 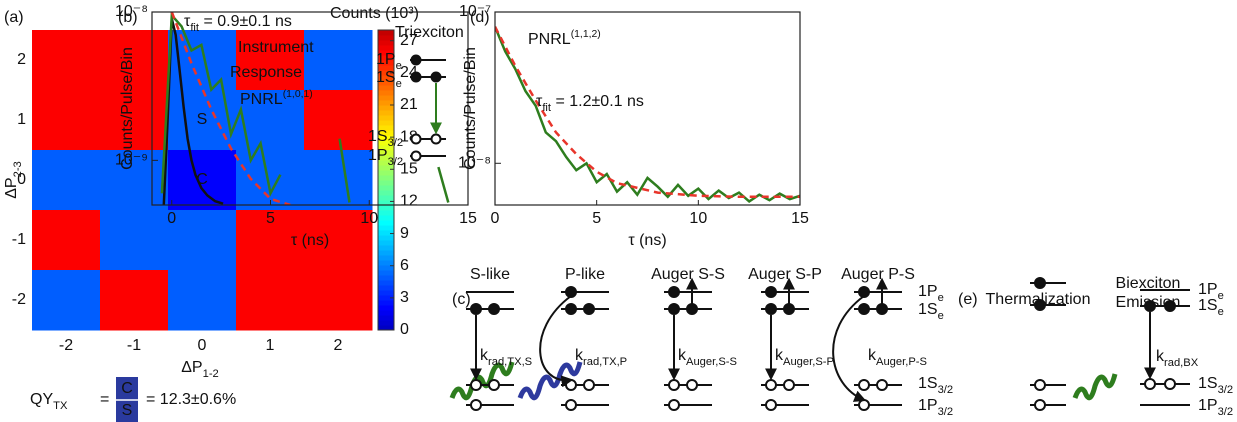 I want to click on y-tick-label: 2, so click(x=21, y=59).